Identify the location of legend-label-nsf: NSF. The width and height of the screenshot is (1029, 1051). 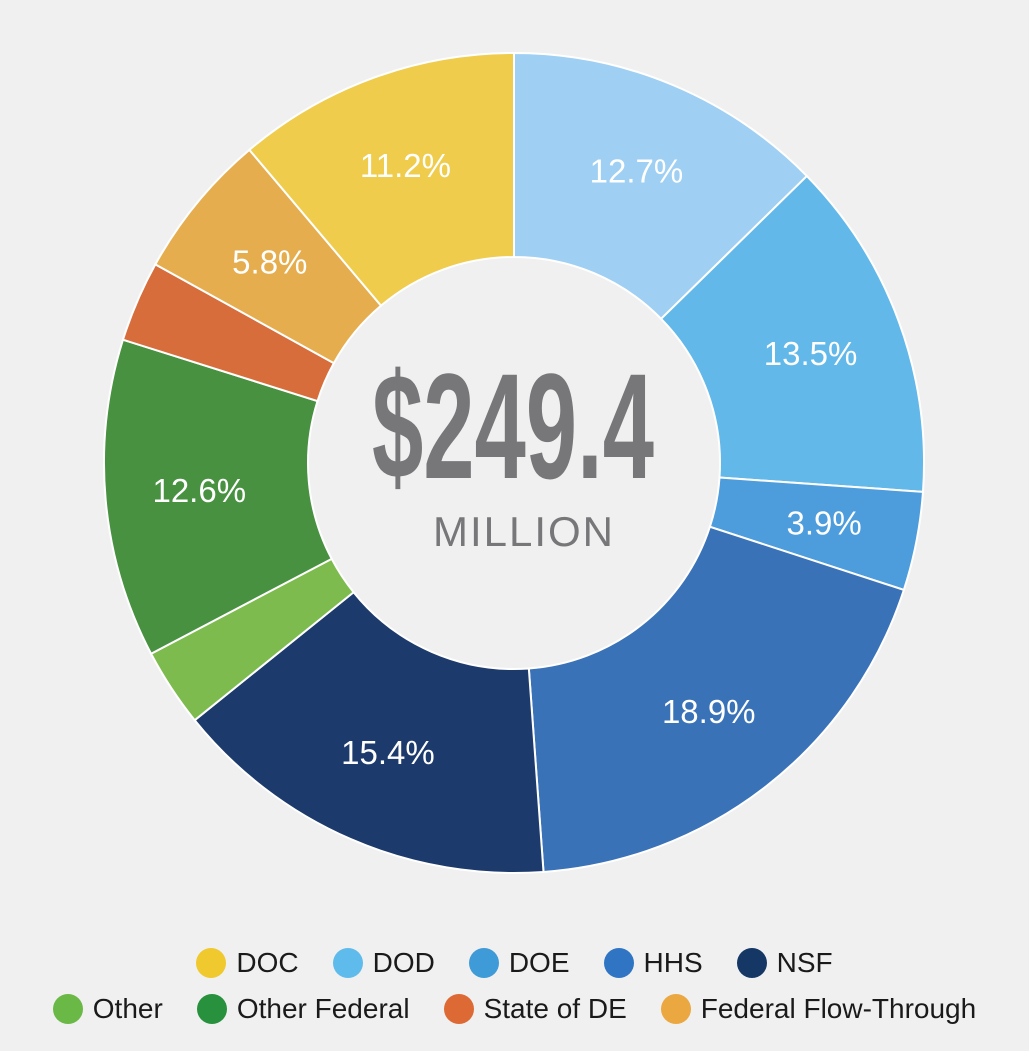
(804, 962).